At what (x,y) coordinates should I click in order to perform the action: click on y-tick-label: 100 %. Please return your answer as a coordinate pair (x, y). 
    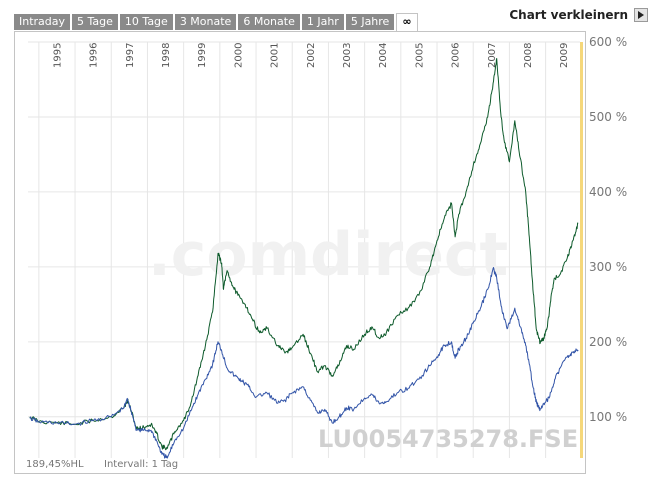
    Looking at the image, I should click on (608, 417).